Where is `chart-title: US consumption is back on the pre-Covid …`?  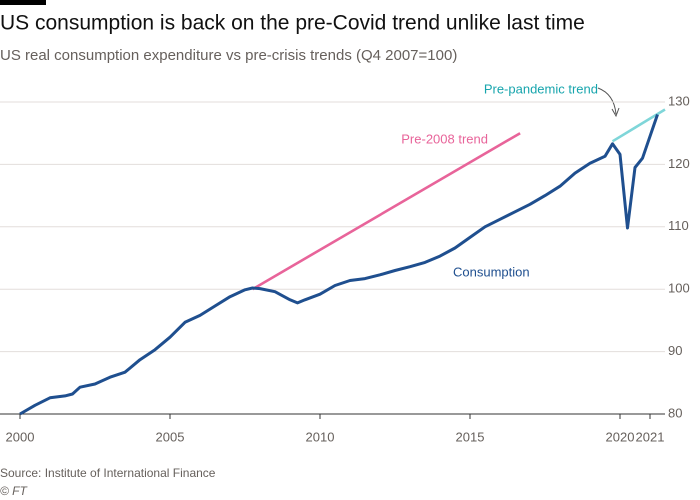 chart-title: US consumption is back on the pre-Covid … is located at coordinates (292, 23).